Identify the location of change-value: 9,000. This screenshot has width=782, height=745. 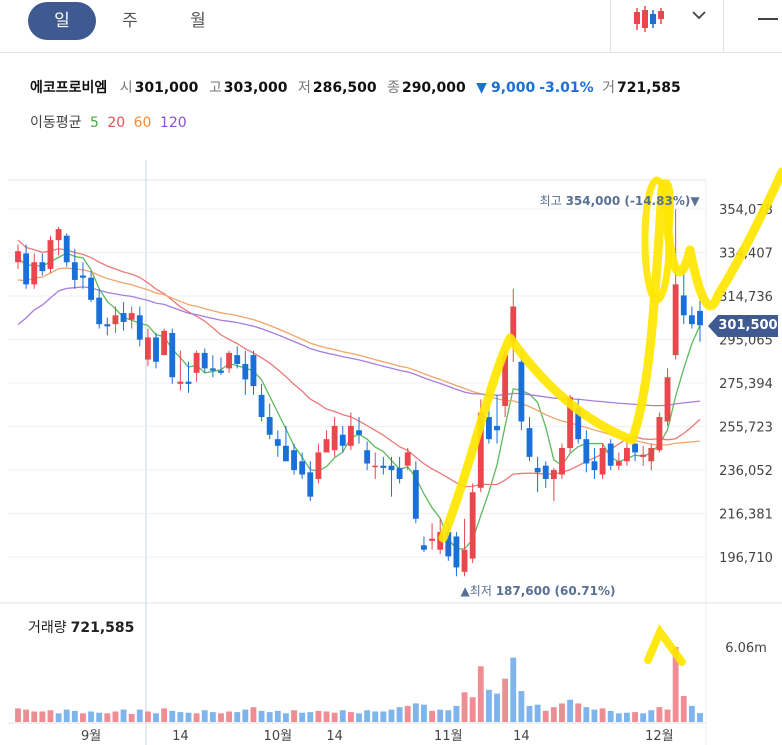
(513, 88).